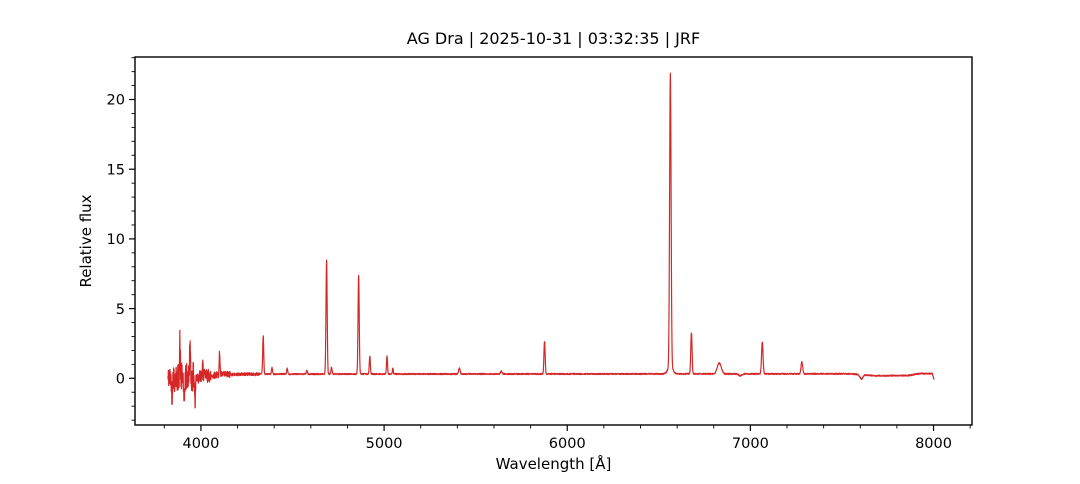  I want to click on x-tick-label: 8000, so click(933, 444).